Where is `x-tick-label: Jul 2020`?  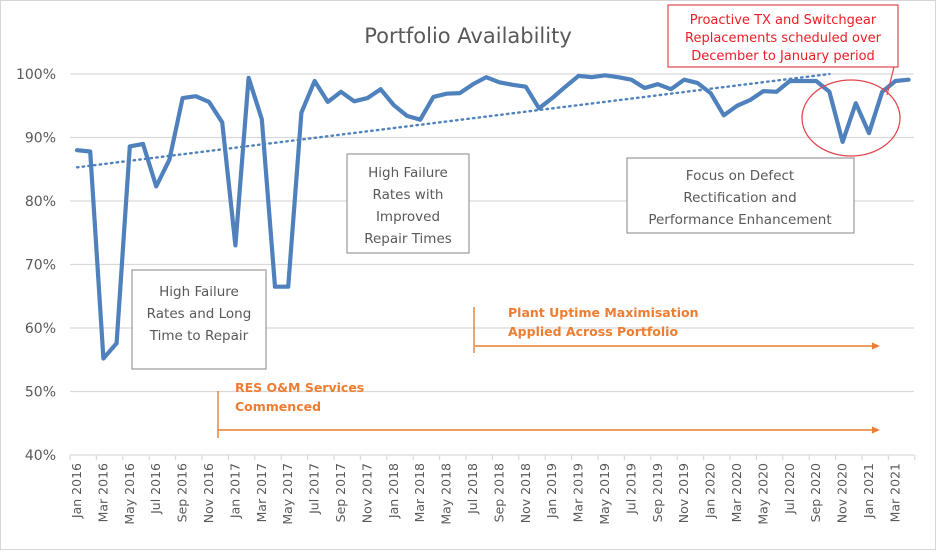 x-tick-label: Jul 2020 is located at coordinates (789, 489).